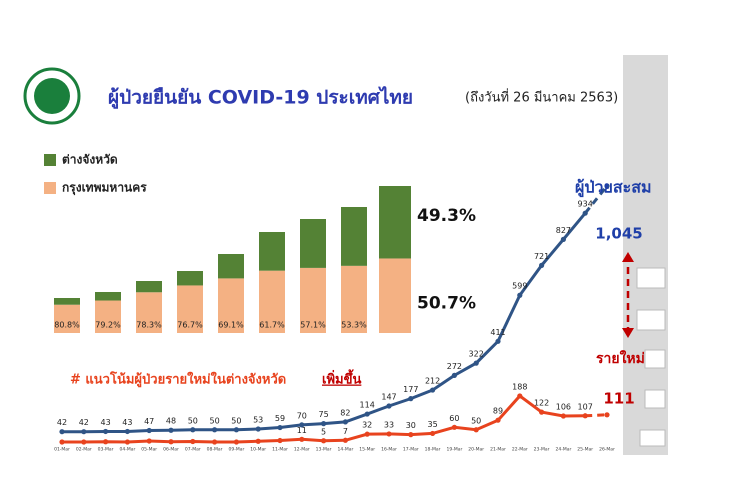 The image size is (740, 493). Describe the element at coordinates (541, 256) in the screenshot. I see `value-label: 721` at that location.